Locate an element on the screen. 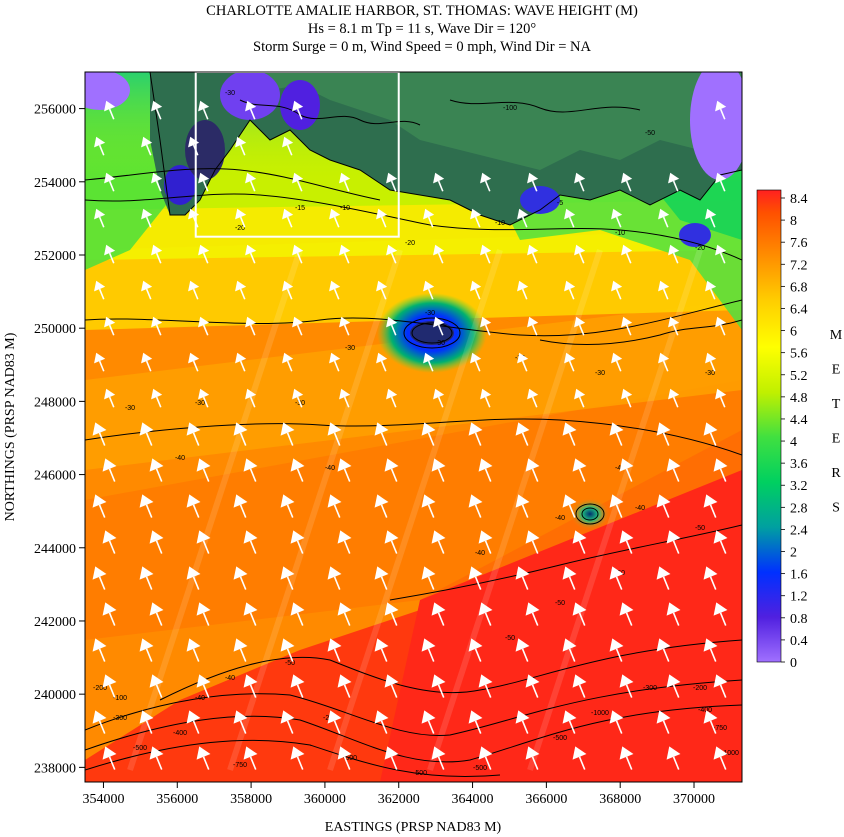 The width and height of the screenshot is (844, 837). colorbar-tick-label: 4.4 is located at coordinates (799, 420).